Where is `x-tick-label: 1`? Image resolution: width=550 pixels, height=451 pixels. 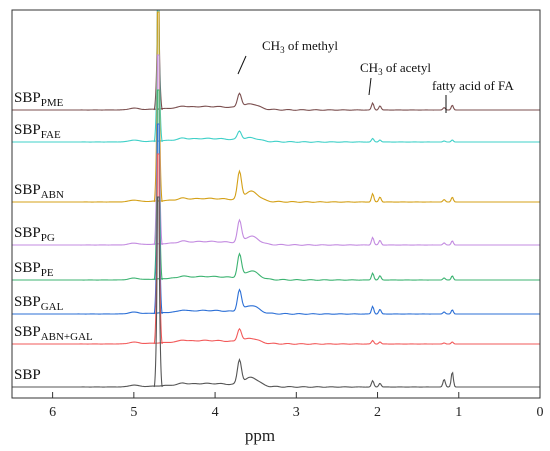 x-tick-label: 1 is located at coordinates (458, 412).